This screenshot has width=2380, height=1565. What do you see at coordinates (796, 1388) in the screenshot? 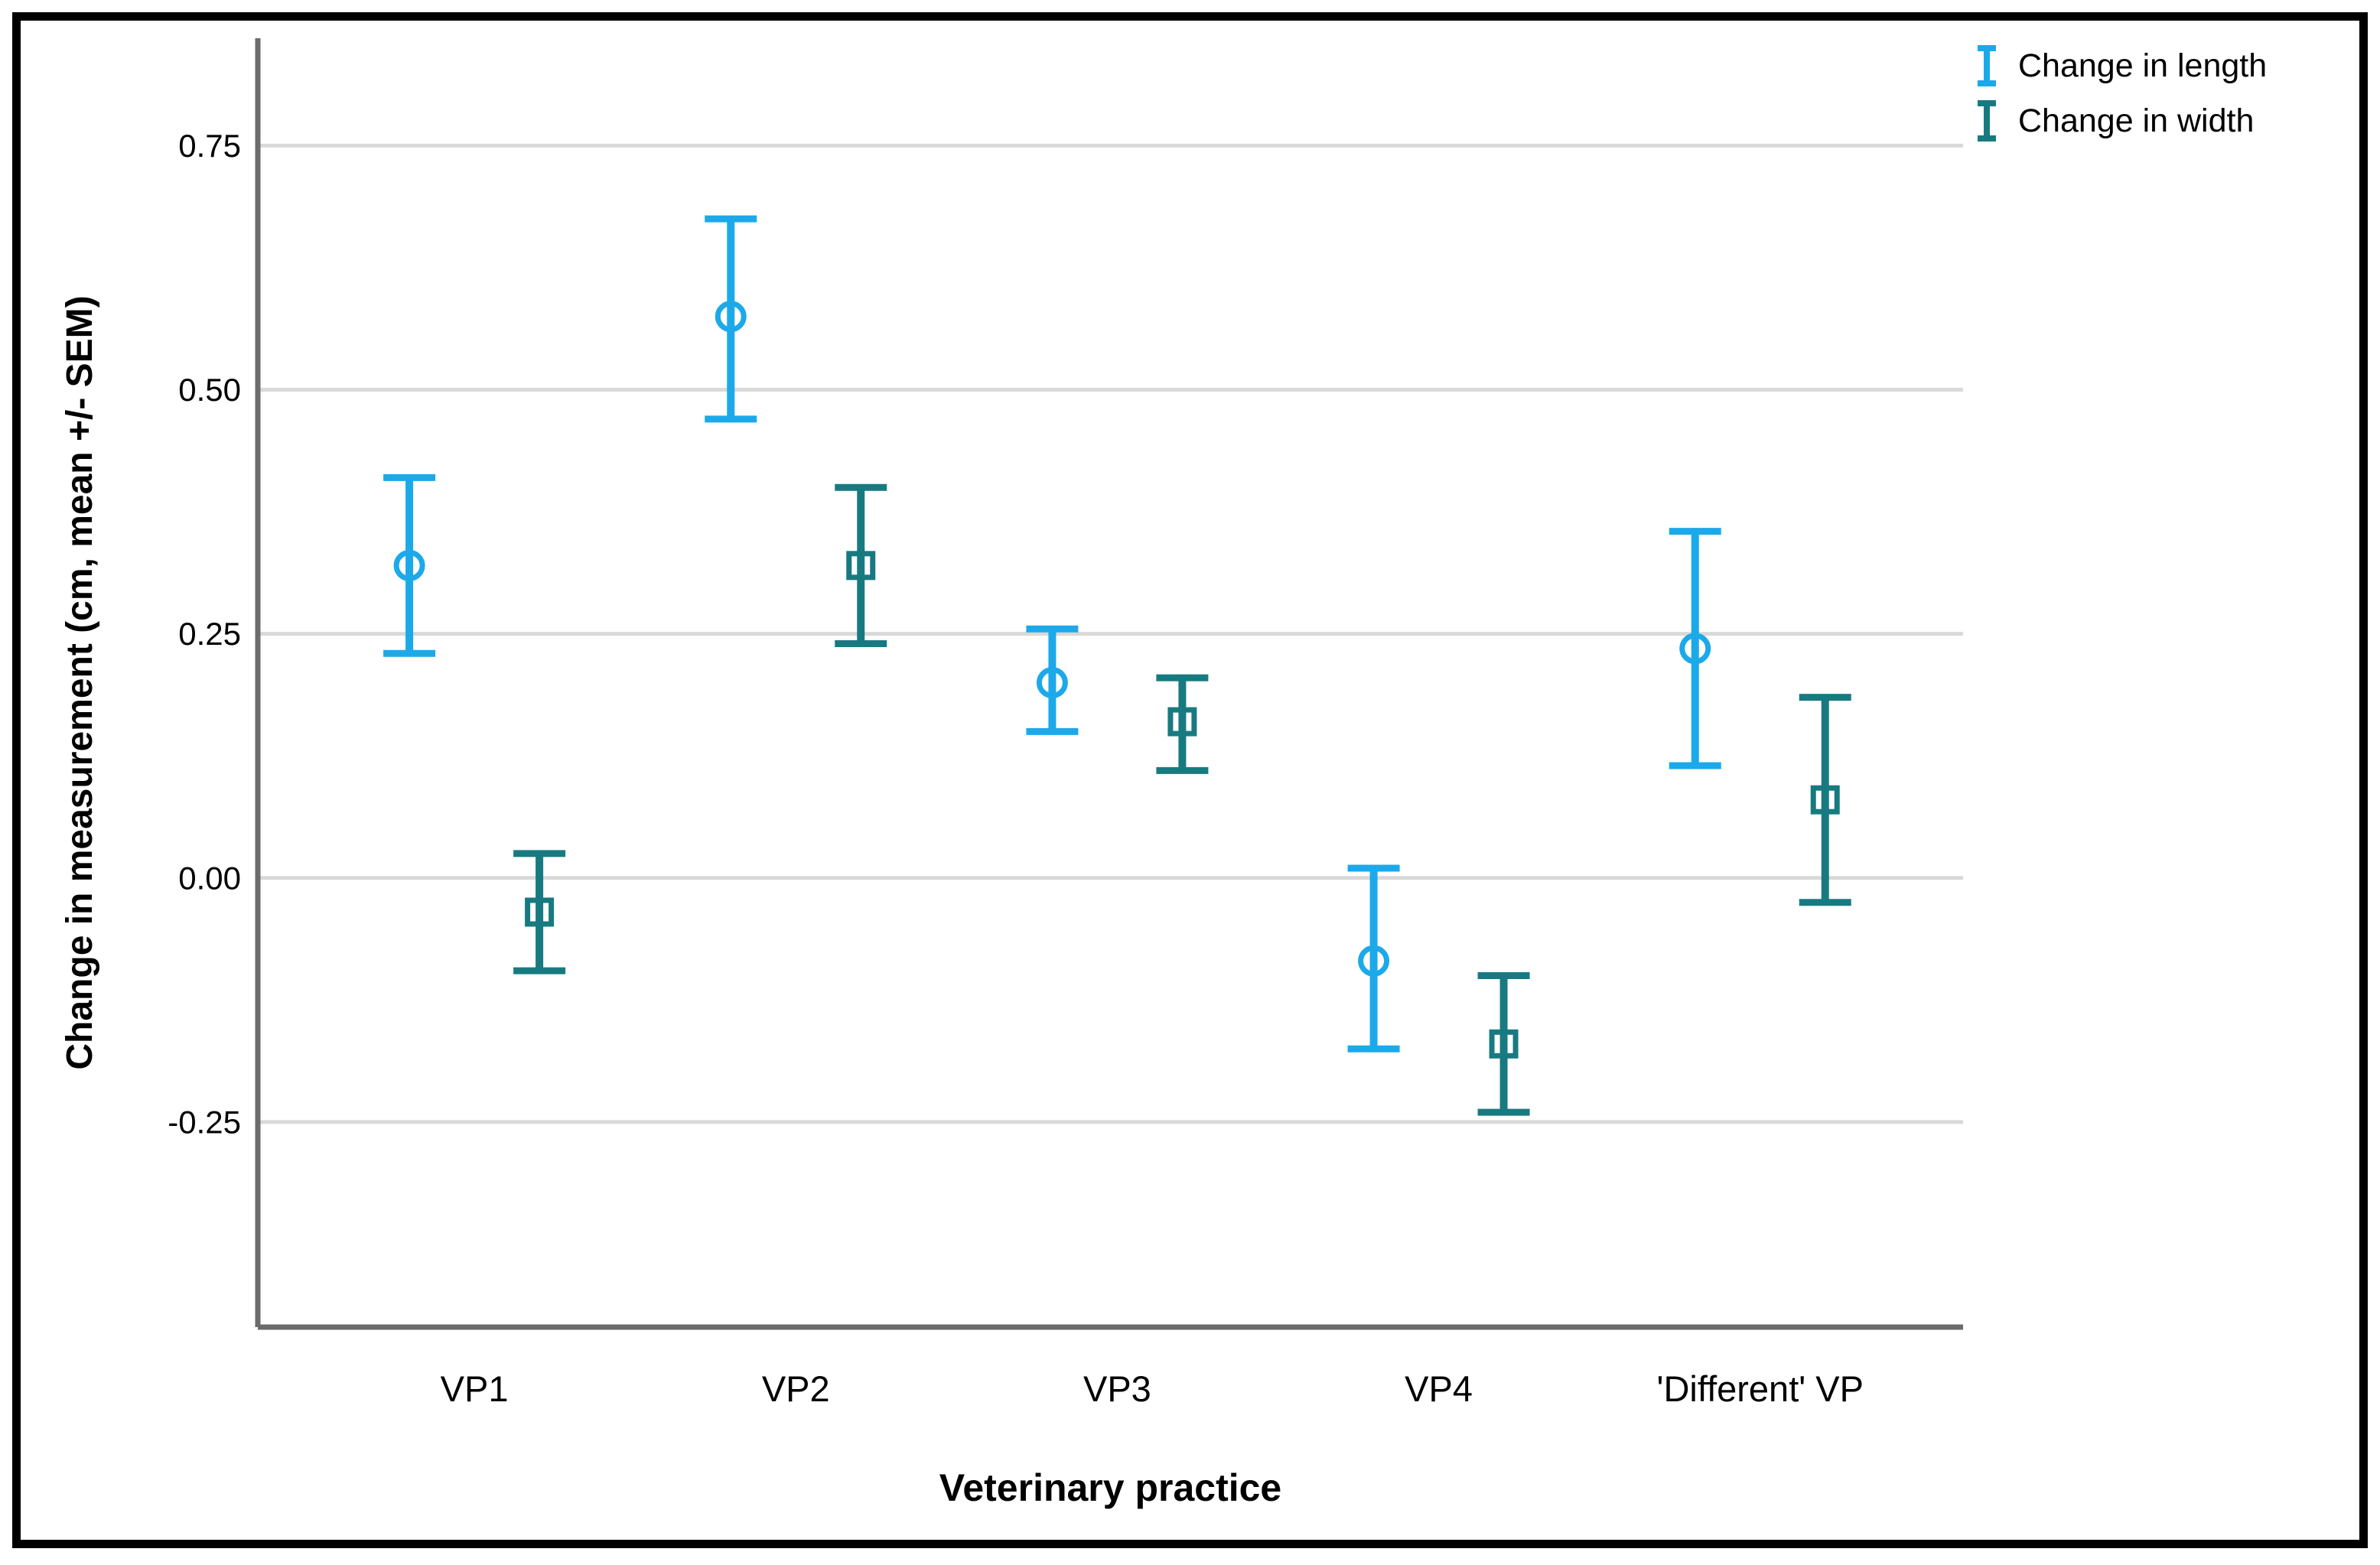
I see `x-category-label: VP2` at bounding box center [796, 1388].